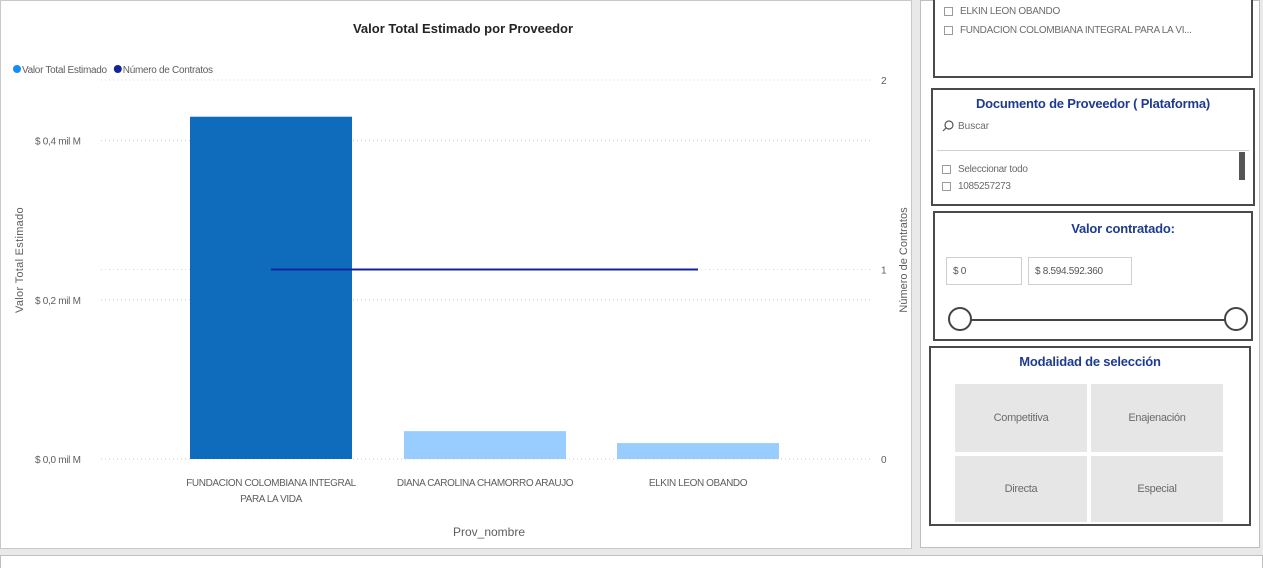 The height and width of the screenshot is (568, 1263). What do you see at coordinates (1090, 361) in the screenshot?
I see `modality-slicer-title: Modalidad de selección` at bounding box center [1090, 361].